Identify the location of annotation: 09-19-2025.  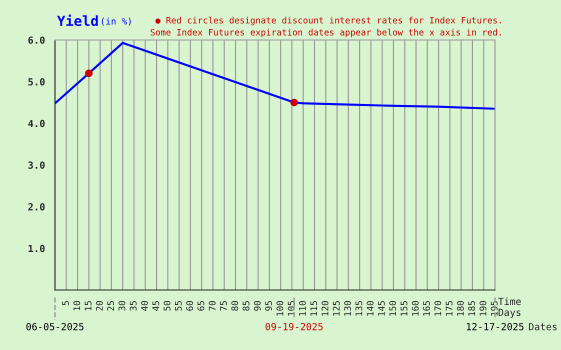
(294, 326).